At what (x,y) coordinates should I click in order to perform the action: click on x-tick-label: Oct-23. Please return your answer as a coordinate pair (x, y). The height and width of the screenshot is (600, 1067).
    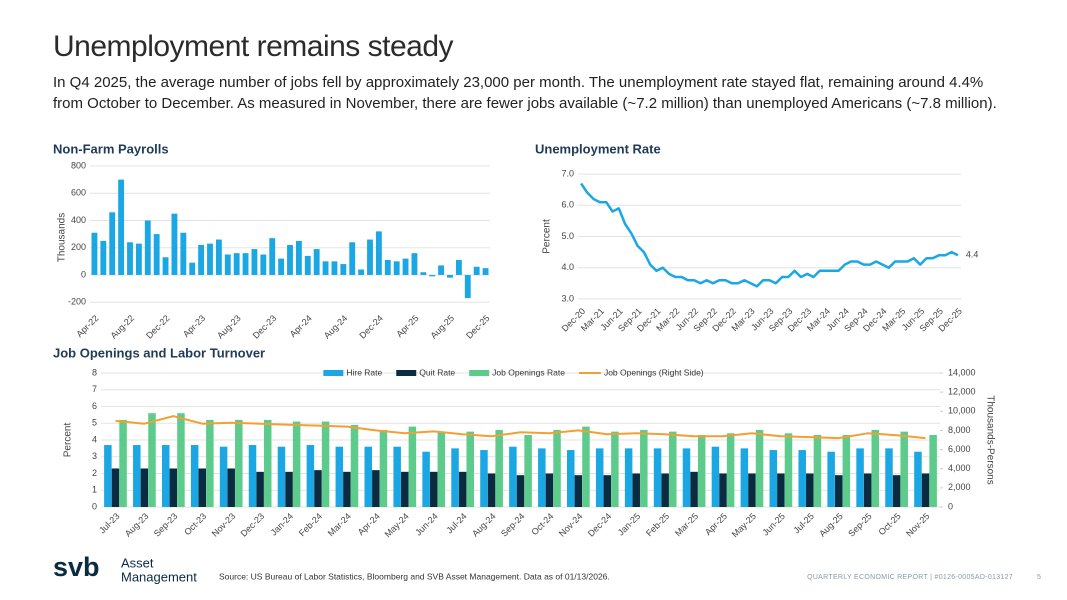
    Looking at the image, I should click on (195, 524).